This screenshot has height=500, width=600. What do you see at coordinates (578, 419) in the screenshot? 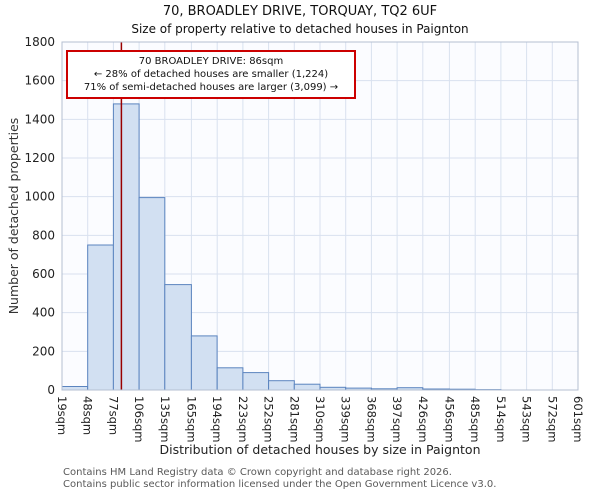
I see `x-tick-label: 601sqm` at bounding box center [578, 419].